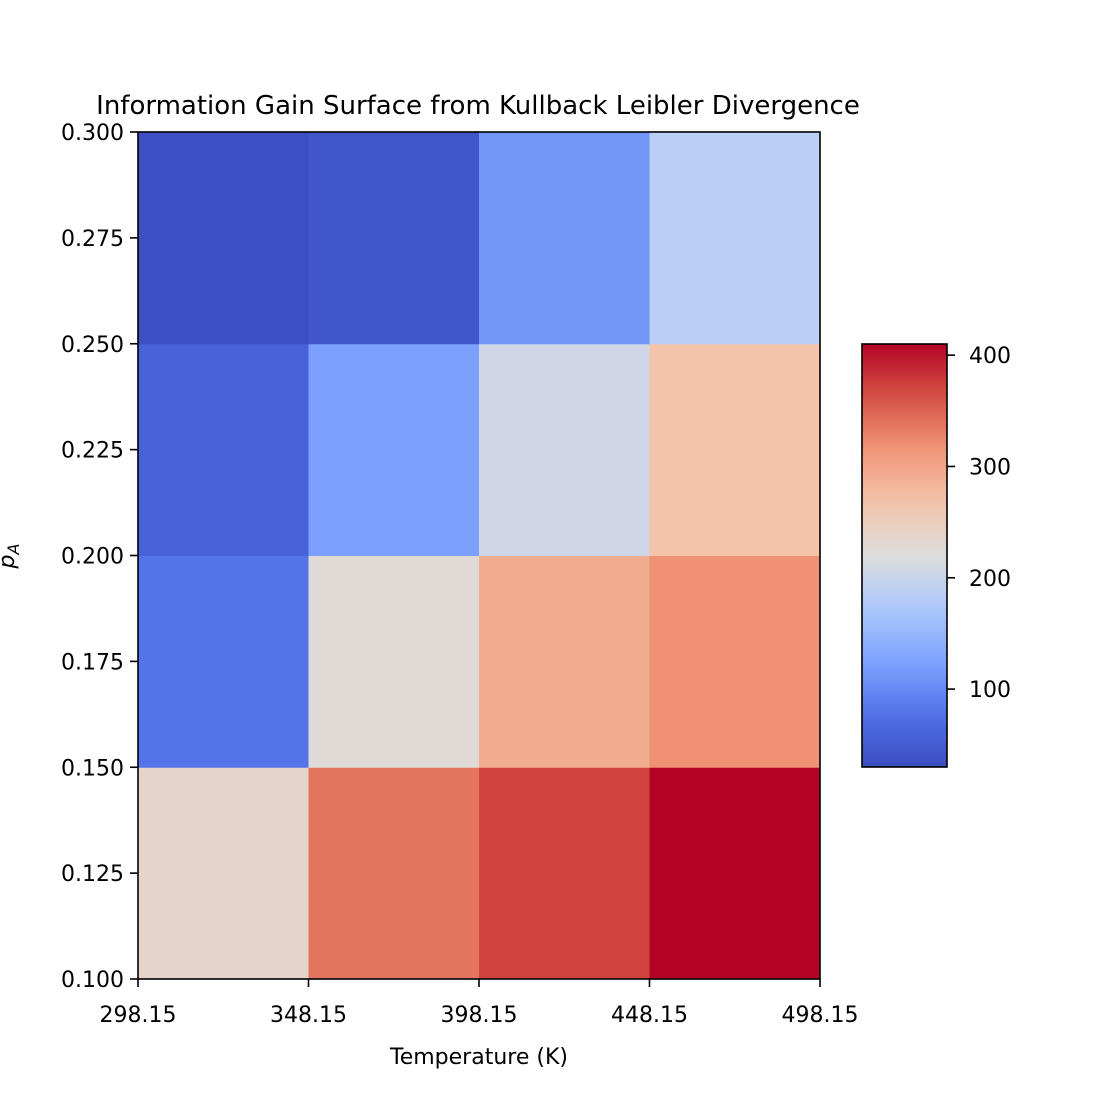 This screenshot has width=1100, height=1105. I want to click on x-axis-label: Temperature (K), so click(478, 1057).